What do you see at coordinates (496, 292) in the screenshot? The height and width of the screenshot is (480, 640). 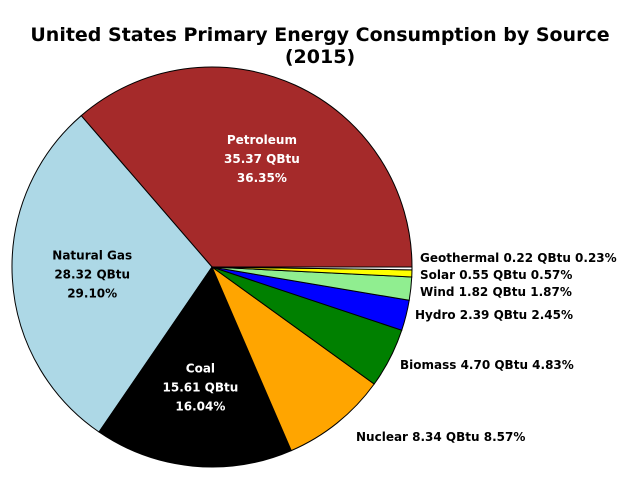 I see `slice-label-wind: Wind 1.82 QBtu 1.87%` at bounding box center [496, 292].